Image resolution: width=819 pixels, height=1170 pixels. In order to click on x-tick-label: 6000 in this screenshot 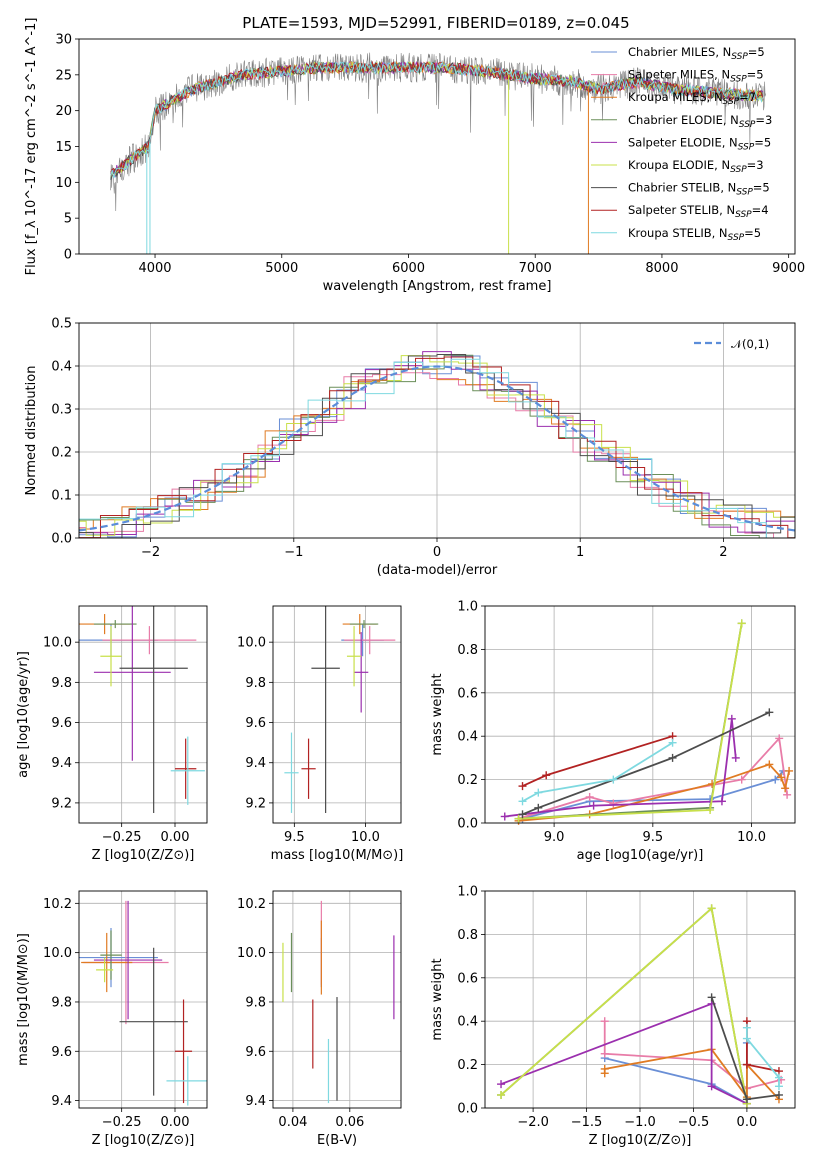, I will do `click(408, 268)`.